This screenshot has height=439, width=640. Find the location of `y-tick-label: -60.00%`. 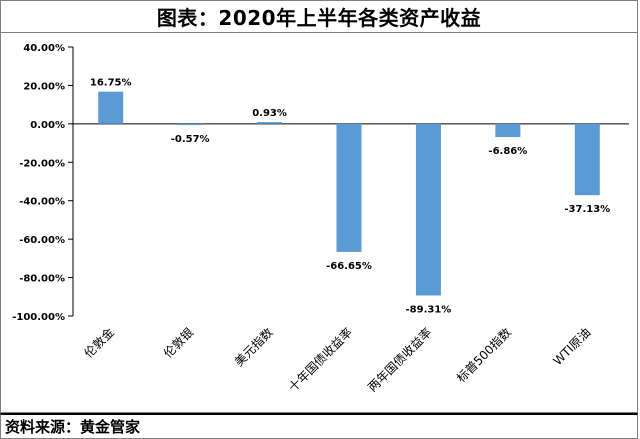

y-tick-label: -60.00% is located at coordinates (42, 240).